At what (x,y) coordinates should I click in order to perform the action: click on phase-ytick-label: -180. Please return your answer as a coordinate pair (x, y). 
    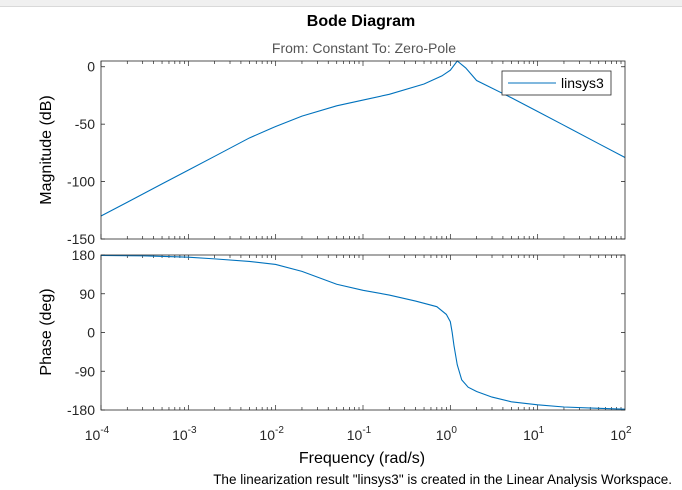
    Looking at the image, I should click on (81, 410).